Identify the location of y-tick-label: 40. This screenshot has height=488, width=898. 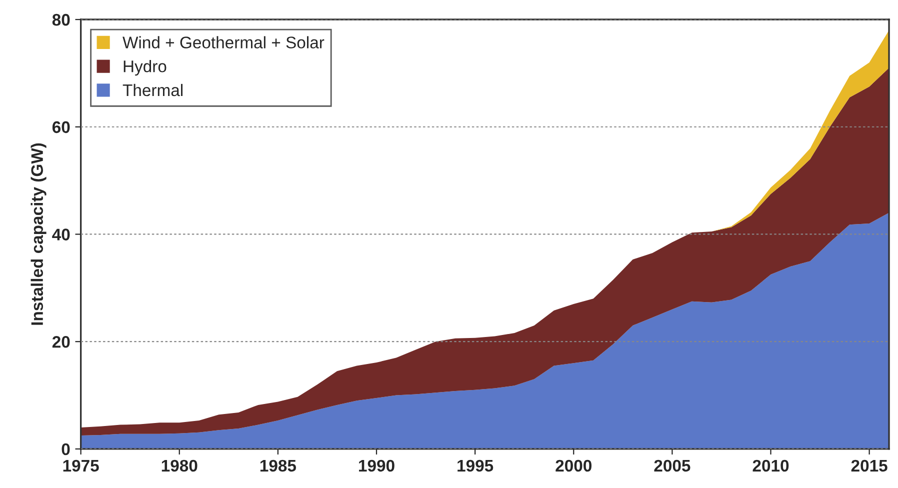
(61, 234).